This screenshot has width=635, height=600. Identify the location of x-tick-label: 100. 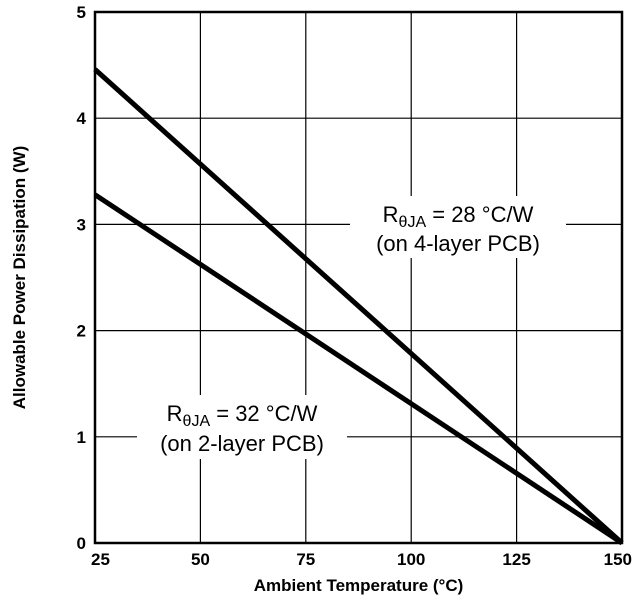
(411, 559).